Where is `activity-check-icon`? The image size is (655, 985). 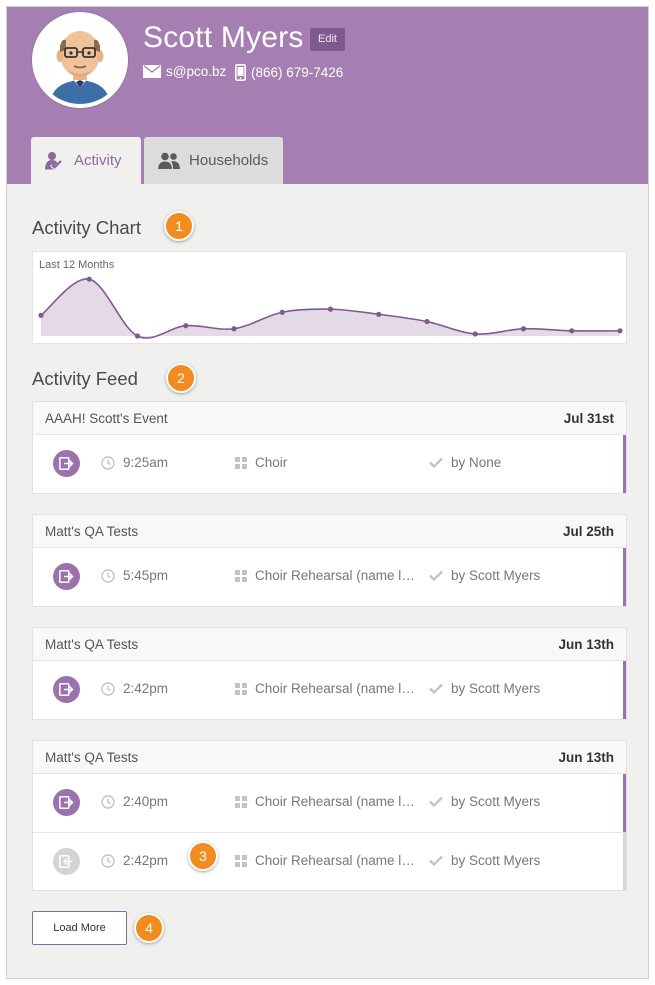 activity-check-icon is located at coordinates (53, 160).